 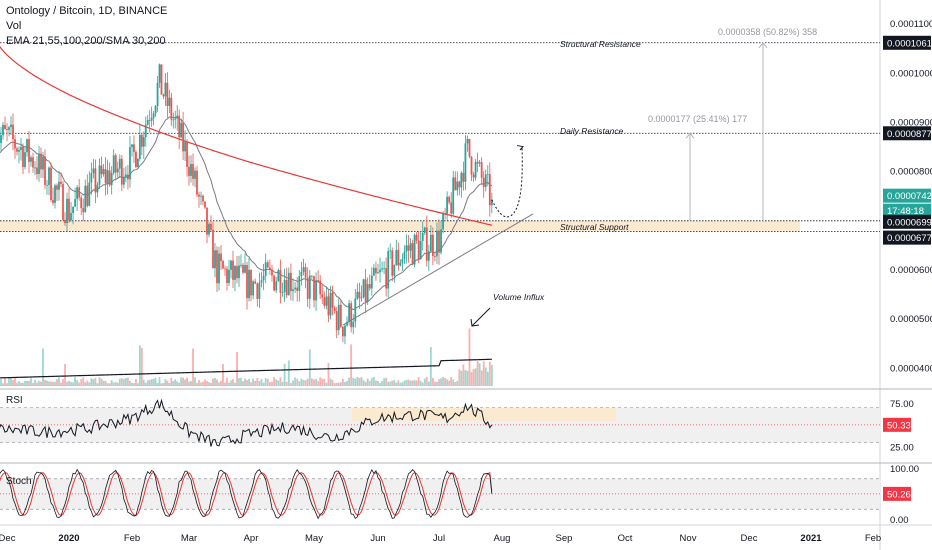 What do you see at coordinates (911, 368) in the screenshot?
I see `price-tick-label: 0.0000400` at bounding box center [911, 368].